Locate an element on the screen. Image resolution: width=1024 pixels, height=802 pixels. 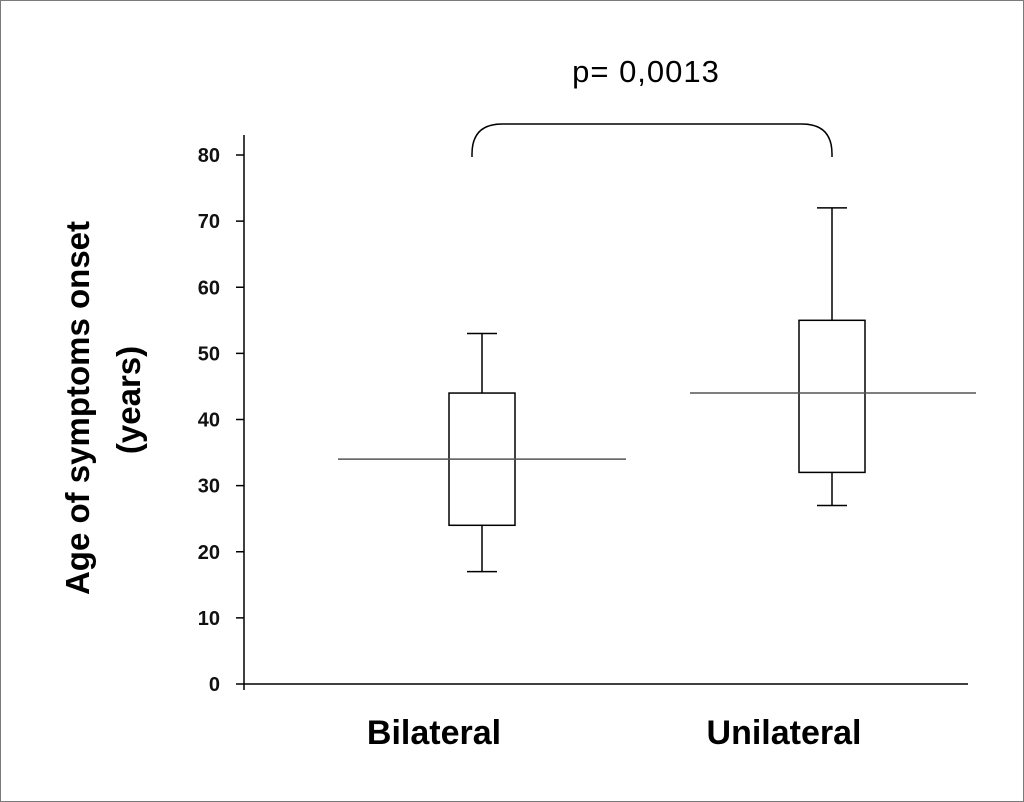
significance-bracket is located at coordinates (652, 140).